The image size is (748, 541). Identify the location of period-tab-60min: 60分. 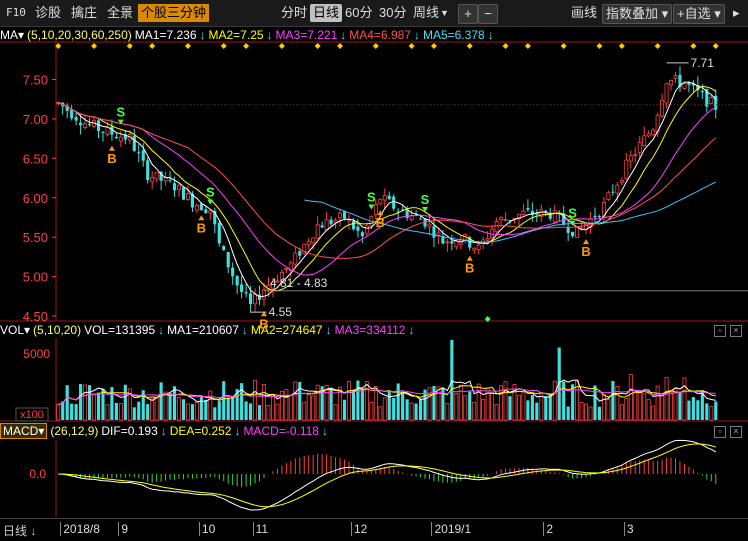
(359, 12).